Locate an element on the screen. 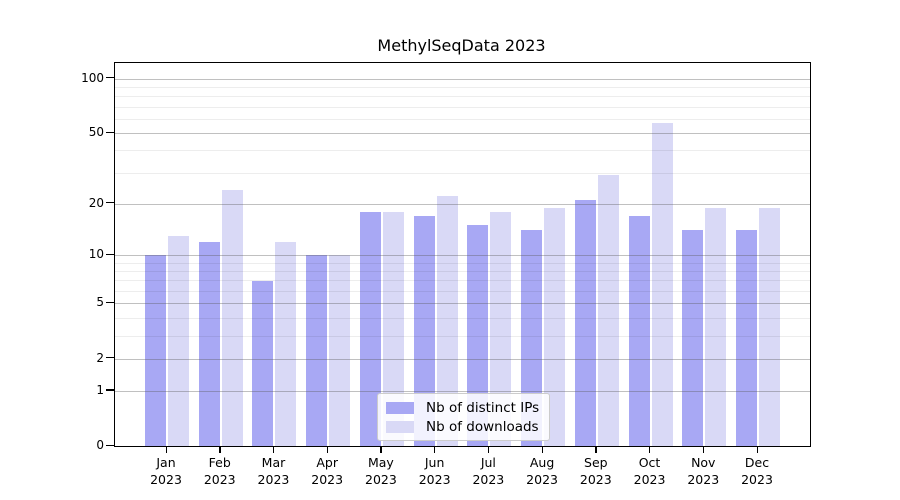 The width and height of the screenshot is (900, 500). y-tick-label-2: 2 is located at coordinates (100, 357).